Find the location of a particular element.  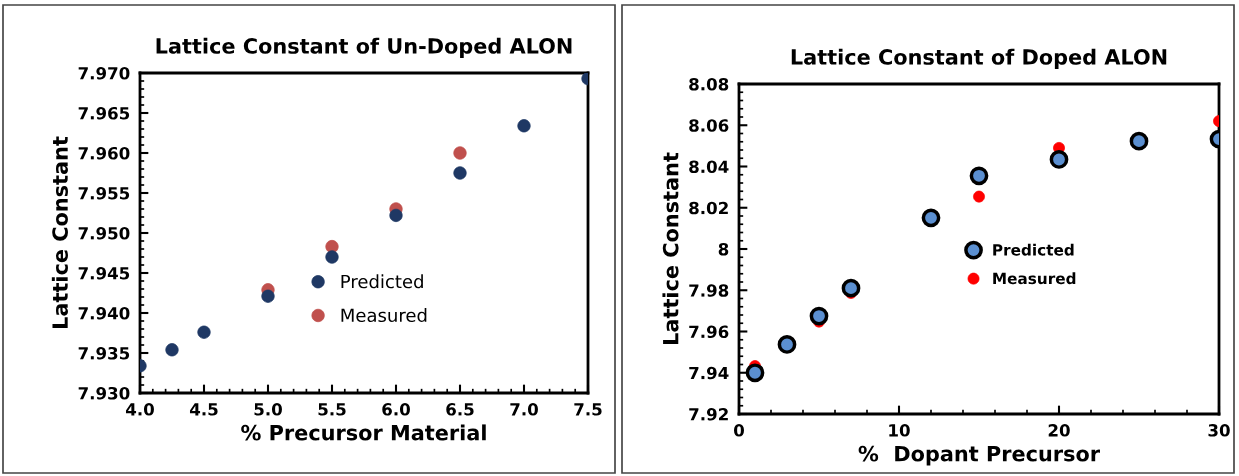

y-tick-label: 7.970 is located at coordinates (104, 73).